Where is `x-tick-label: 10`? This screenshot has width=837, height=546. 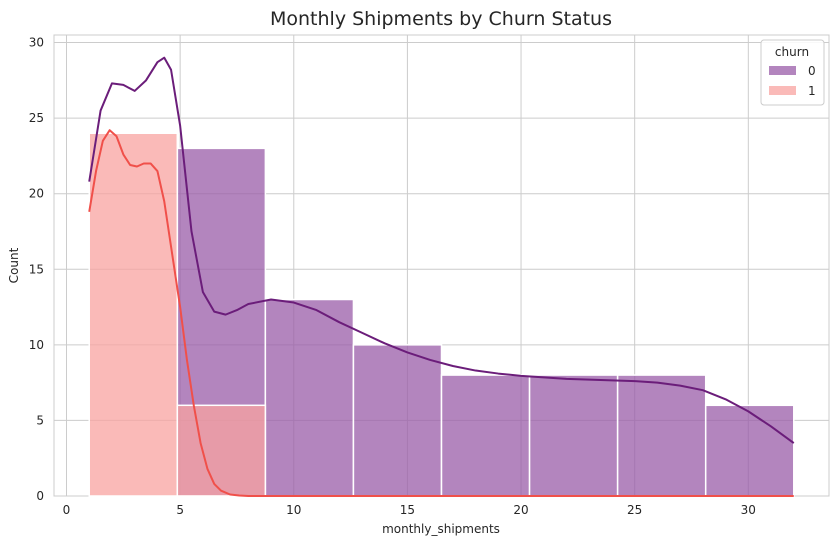 x-tick-label: 10 is located at coordinates (293, 510).